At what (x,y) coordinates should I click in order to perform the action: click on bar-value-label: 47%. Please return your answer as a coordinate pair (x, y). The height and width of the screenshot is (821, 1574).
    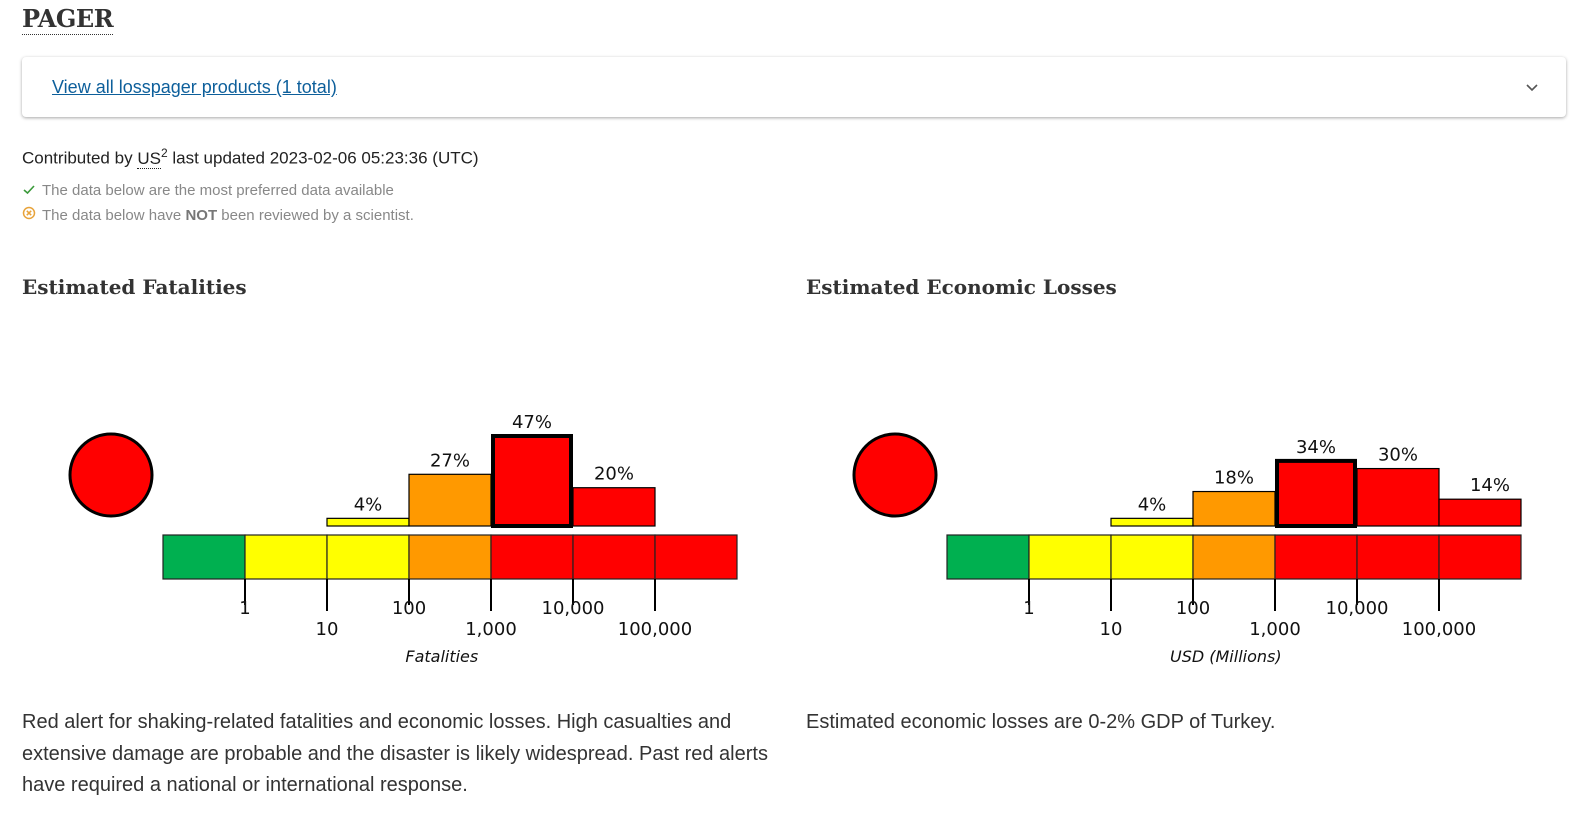
    Looking at the image, I should click on (532, 422).